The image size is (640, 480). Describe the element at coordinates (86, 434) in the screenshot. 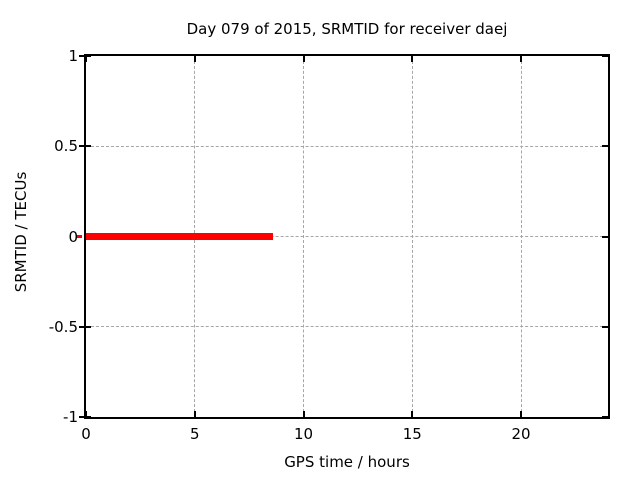

I see `x-tick-label: 0` at that location.